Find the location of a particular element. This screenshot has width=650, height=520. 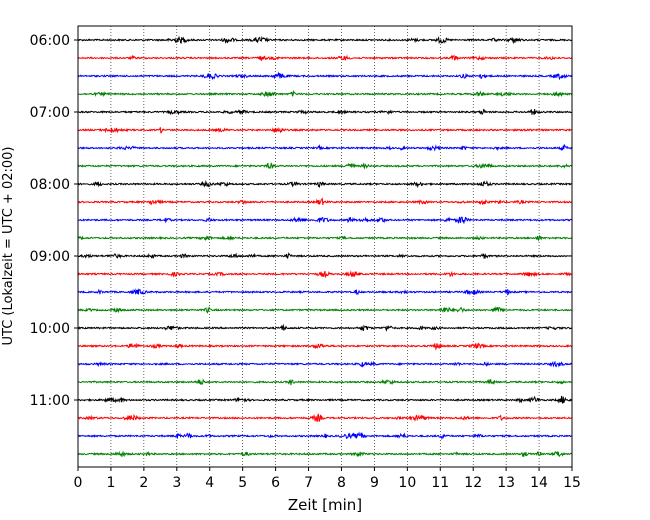

x-tick-label: 13 is located at coordinates (506, 483).